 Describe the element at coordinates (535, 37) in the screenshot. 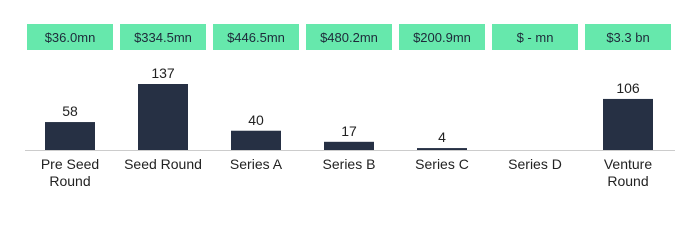

I see `amount-box: $ - mn` at that location.